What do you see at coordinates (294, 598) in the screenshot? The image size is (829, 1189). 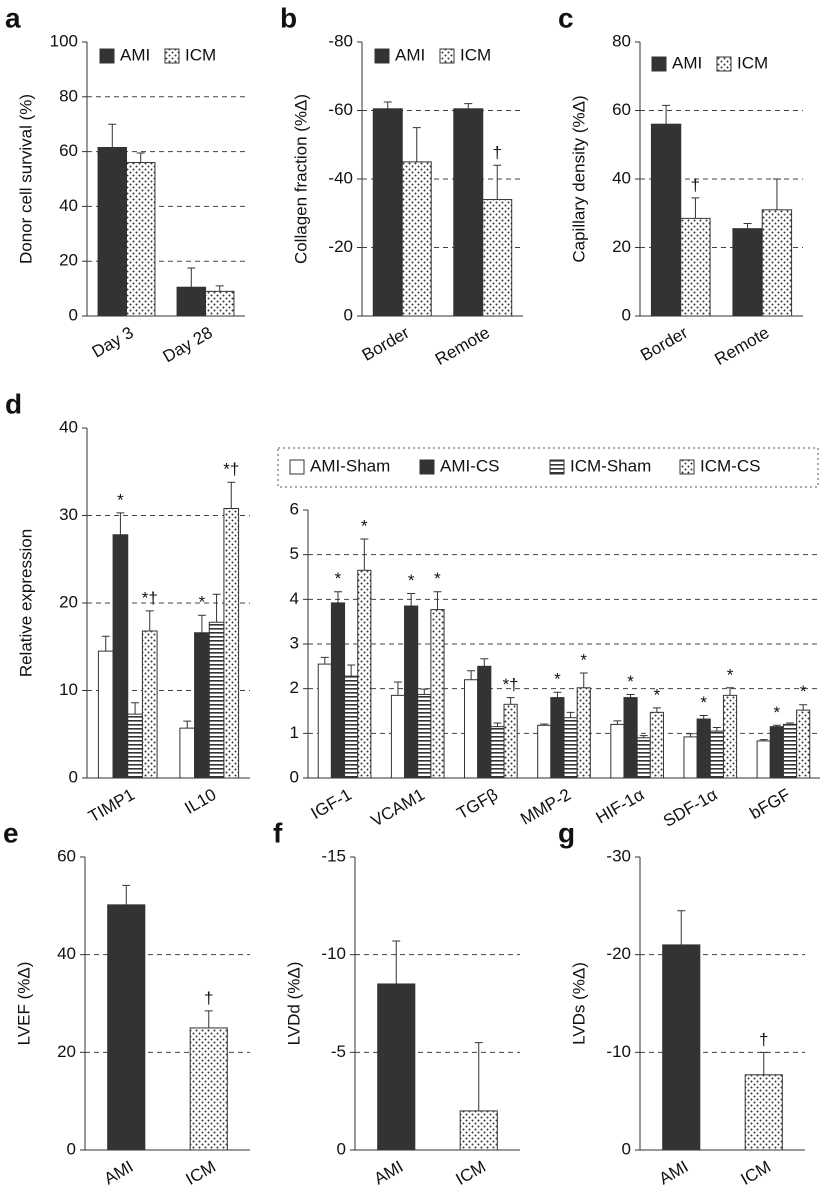 I see `y-tick-label: 4` at bounding box center [294, 598].